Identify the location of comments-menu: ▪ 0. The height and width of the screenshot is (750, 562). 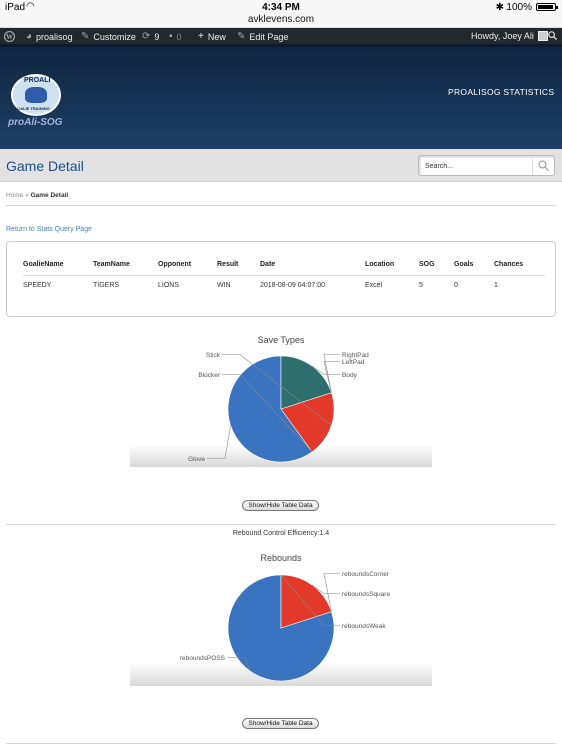
(175, 36).